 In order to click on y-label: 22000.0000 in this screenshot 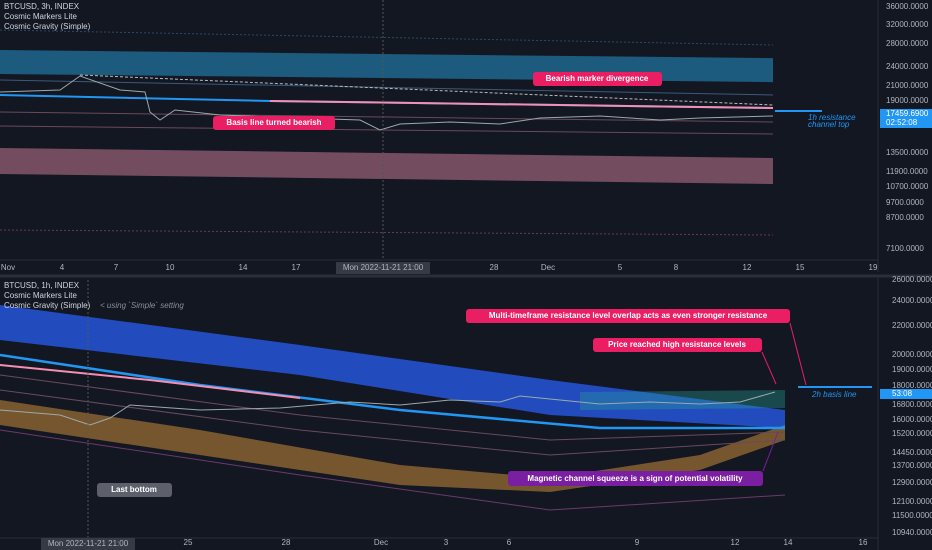, I will do `click(912, 325)`.